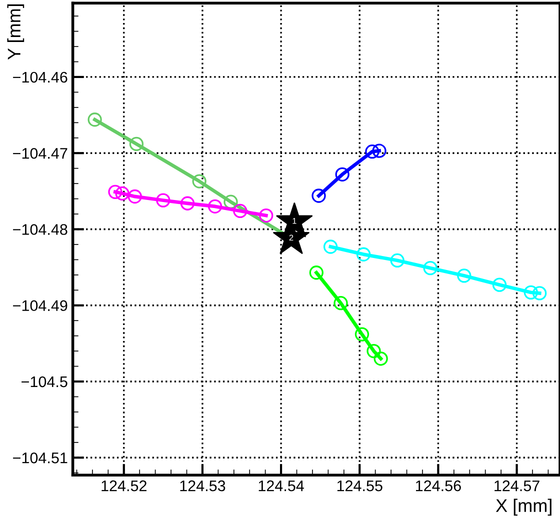 The height and width of the screenshot is (521, 560). I want to click on annotation: 1, so click(294, 221).